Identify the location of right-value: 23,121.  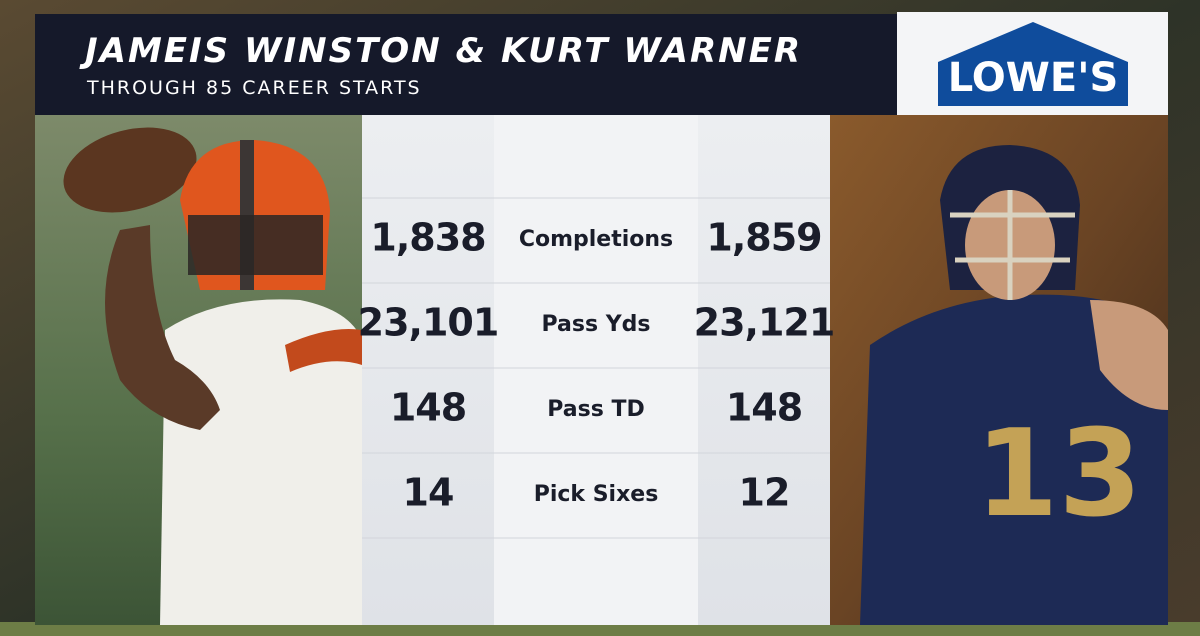
(764, 323).